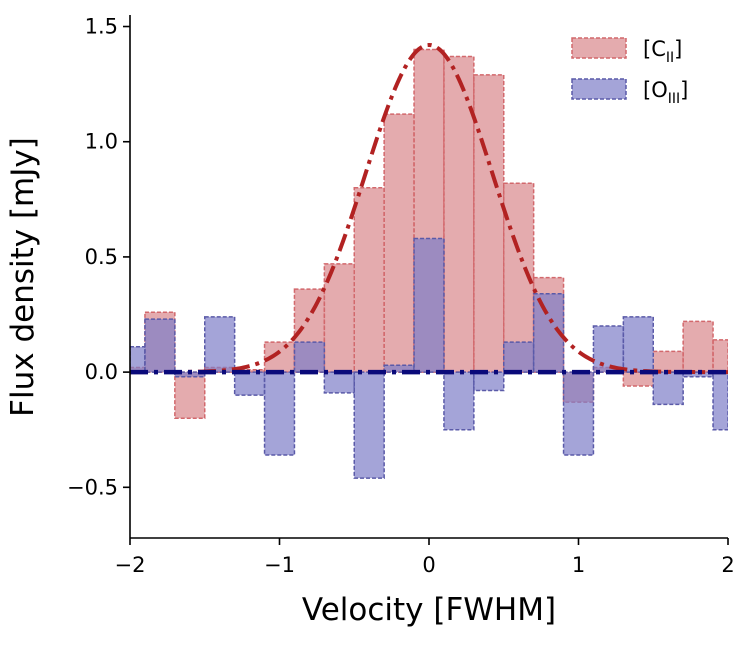 The width and height of the screenshot is (747, 654). What do you see at coordinates (92, 487) in the screenshot?
I see `y-tick-label-0: −0.5` at bounding box center [92, 487].